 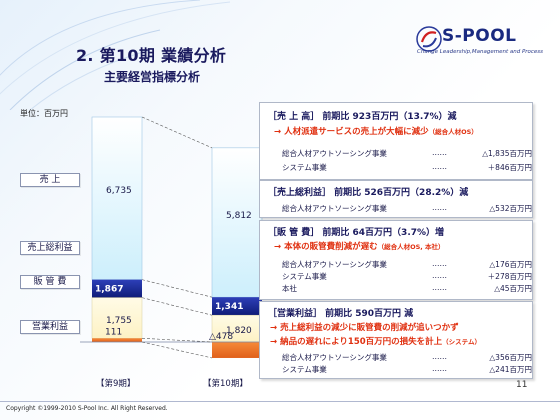 What do you see at coordinates (119, 321) in the screenshot?
I see `sga-value-label: 1,755` at bounding box center [119, 321].